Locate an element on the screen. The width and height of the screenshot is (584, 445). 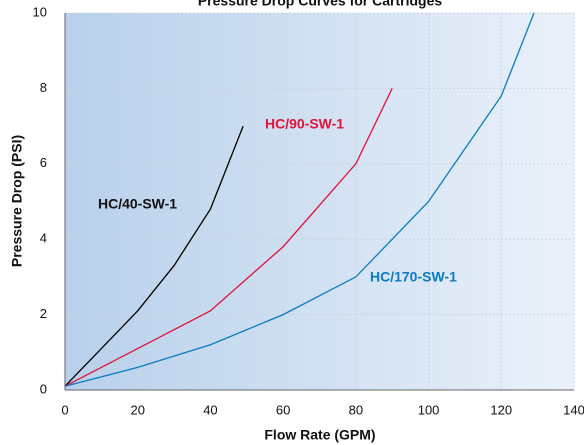
series-label: HC/40-SW-1 is located at coordinates (137, 204).